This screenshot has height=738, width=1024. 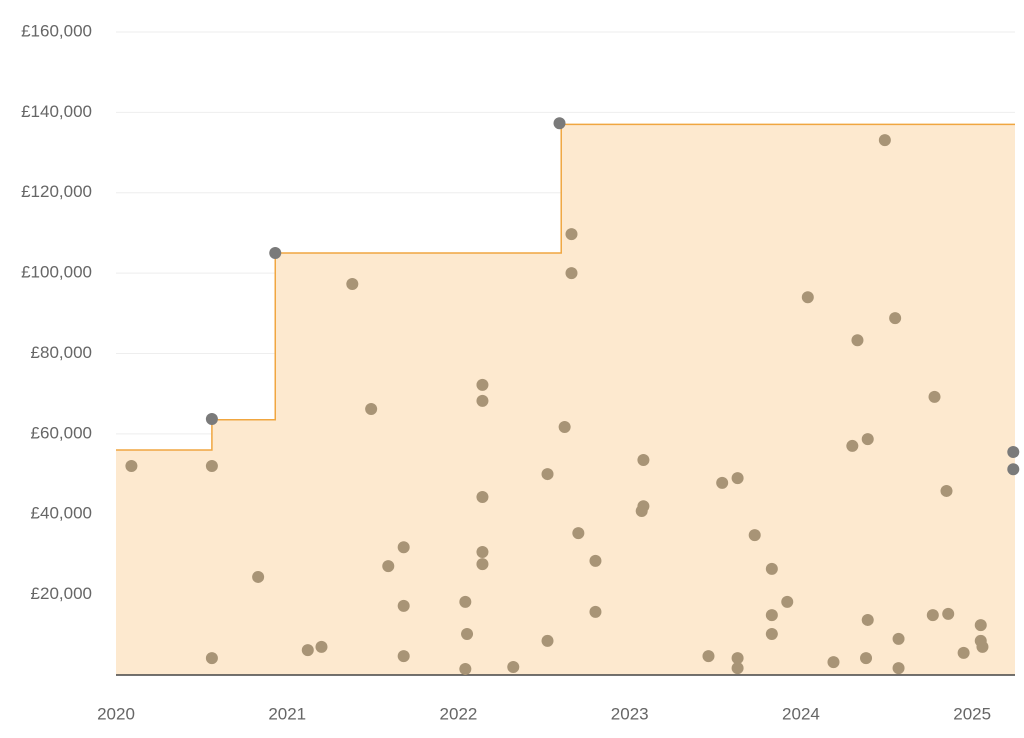 What do you see at coordinates (56, 30) in the screenshot?
I see `y-tick-label: £160,000` at bounding box center [56, 30].